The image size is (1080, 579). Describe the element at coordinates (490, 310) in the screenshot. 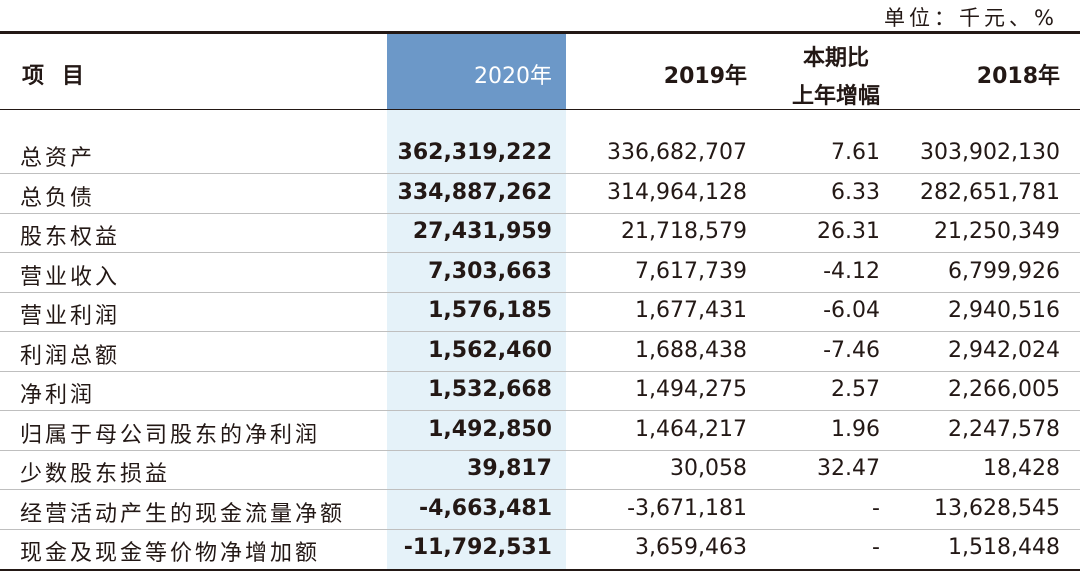

I see `row-value-2020: 1,576,185` at that location.